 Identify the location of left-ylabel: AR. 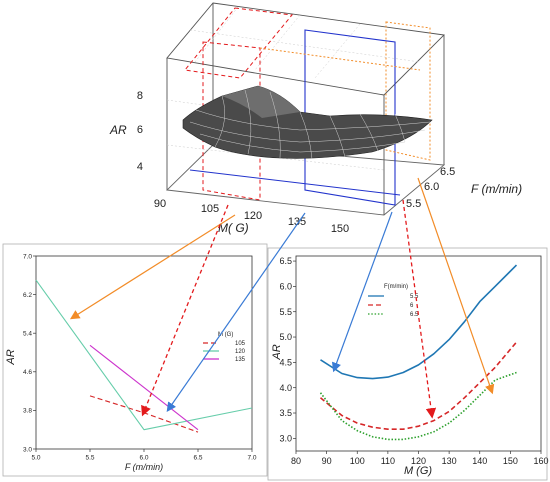
(11, 357).